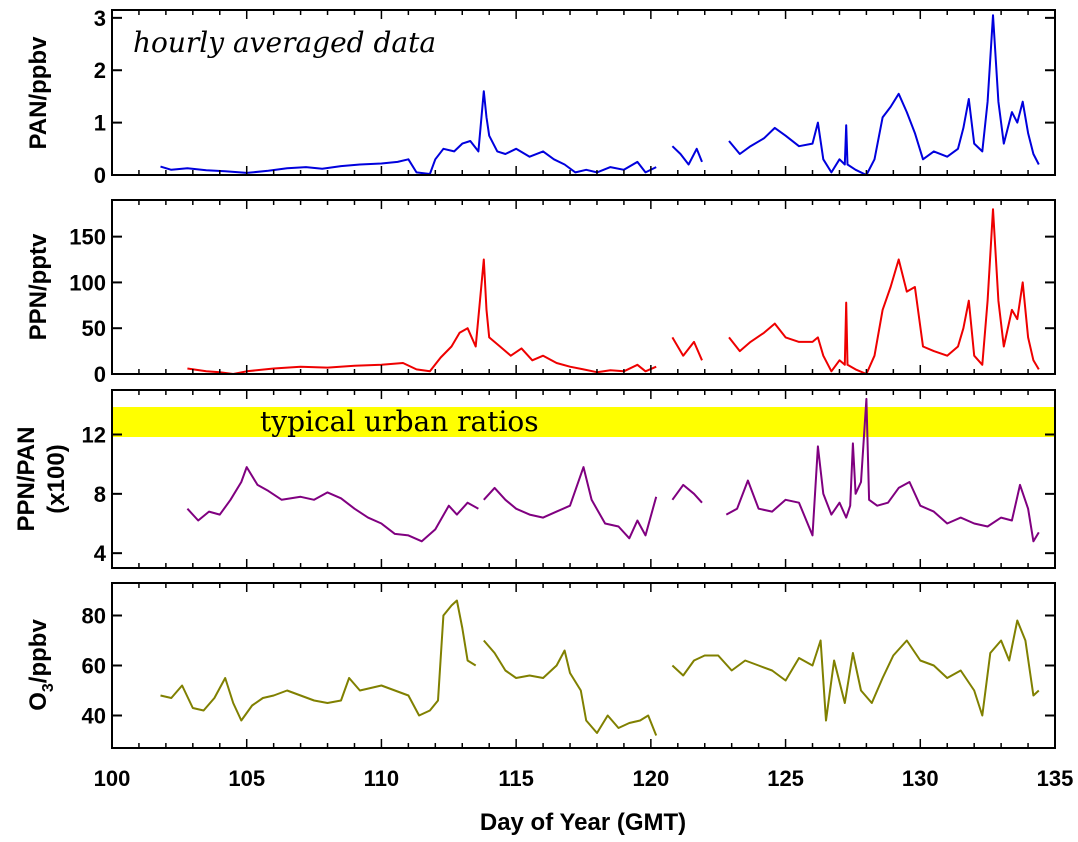 The image size is (1078, 842). Describe the element at coordinates (38, 286) in the screenshot. I see `ppn-y-axis-label: PPN/pptv` at that location.